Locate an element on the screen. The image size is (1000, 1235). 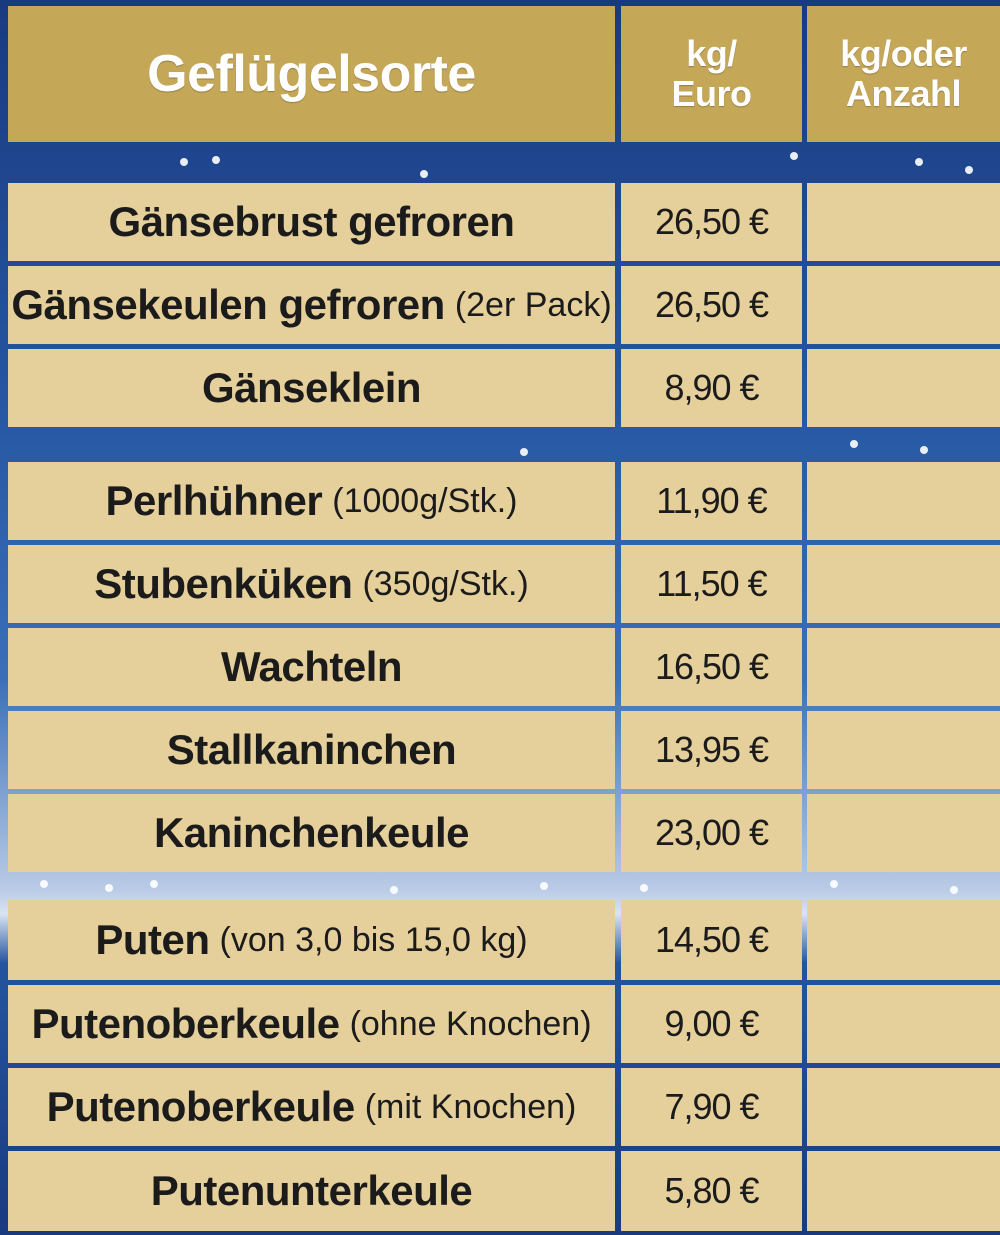
table-row: Gänseklein 8,90 € is located at coordinates (504, 388).